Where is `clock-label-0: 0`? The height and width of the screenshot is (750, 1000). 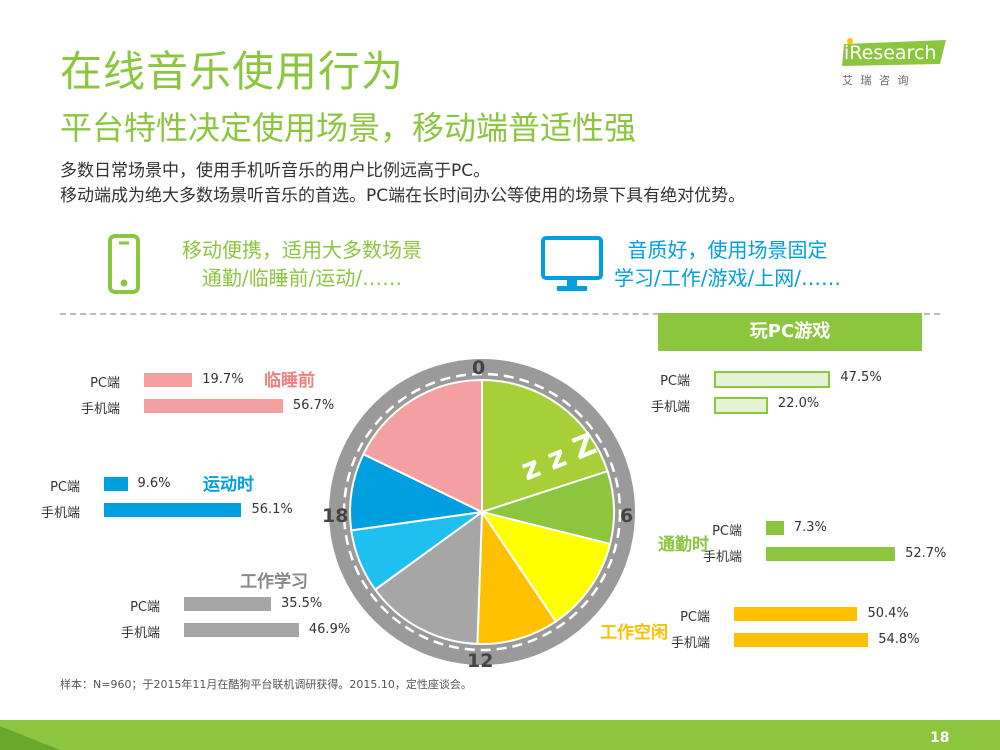 clock-label-0: 0 is located at coordinates (479, 368).